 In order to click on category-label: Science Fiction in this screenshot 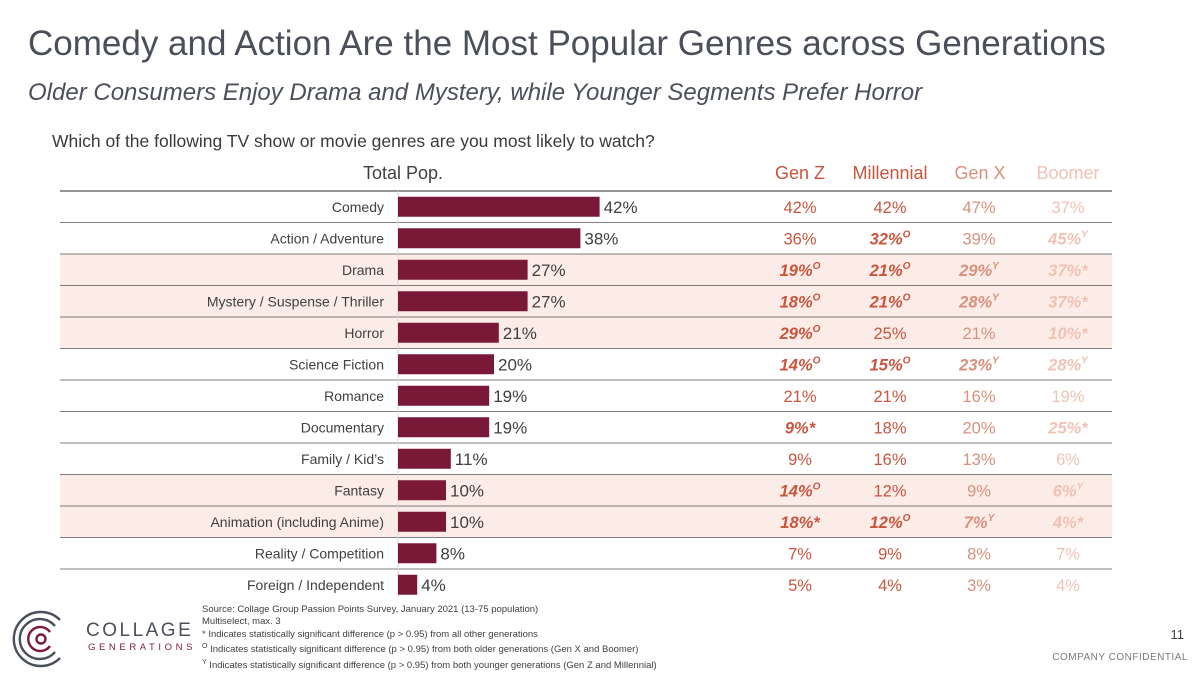, I will do `click(336, 364)`.